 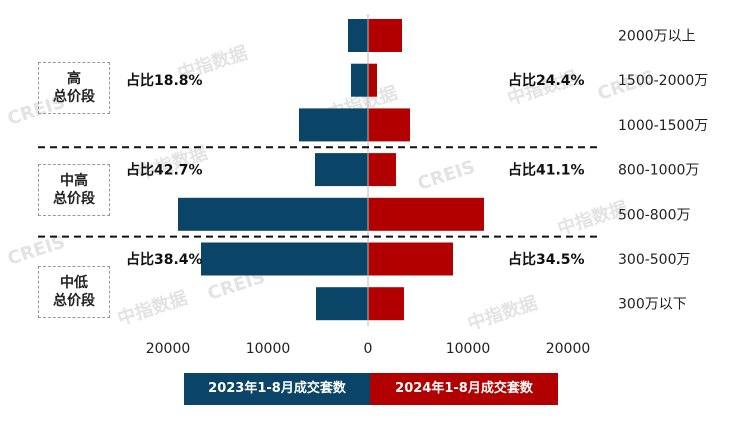 What do you see at coordinates (652, 305) in the screenshot?
I see `category-label: 300万以下` at bounding box center [652, 305].